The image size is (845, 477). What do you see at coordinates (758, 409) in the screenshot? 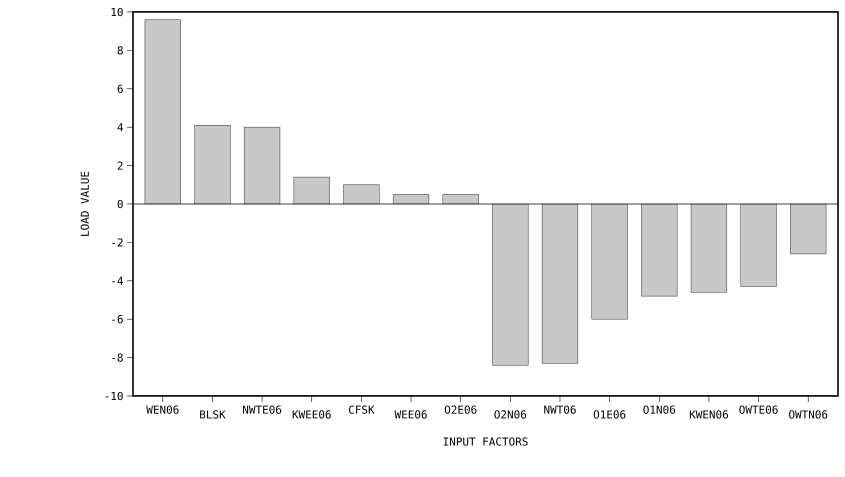
I see `x-tick-label: OWTE06` at bounding box center [758, 409].